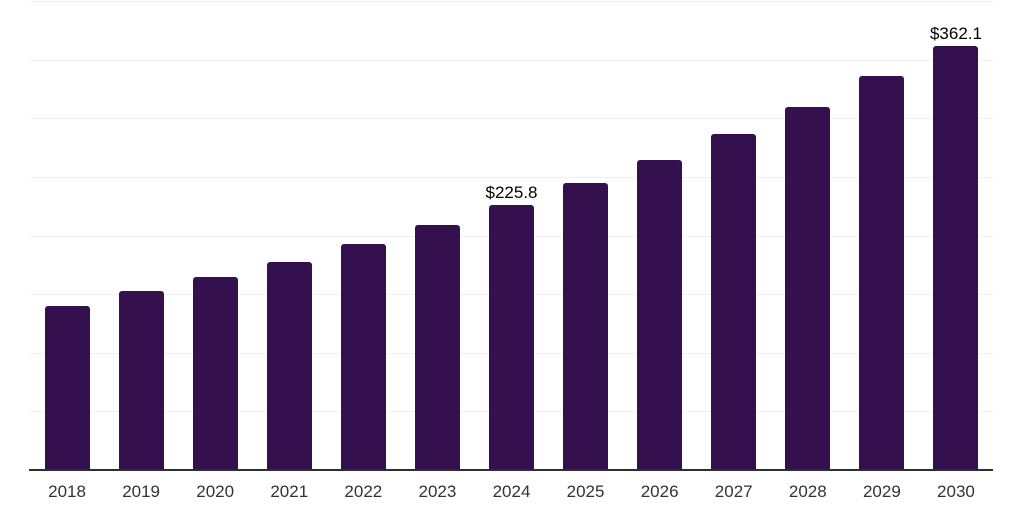 This screenshot has width=1024, height=512. I want to click on x-tick-label-2020: 2020, so click(215, 491).